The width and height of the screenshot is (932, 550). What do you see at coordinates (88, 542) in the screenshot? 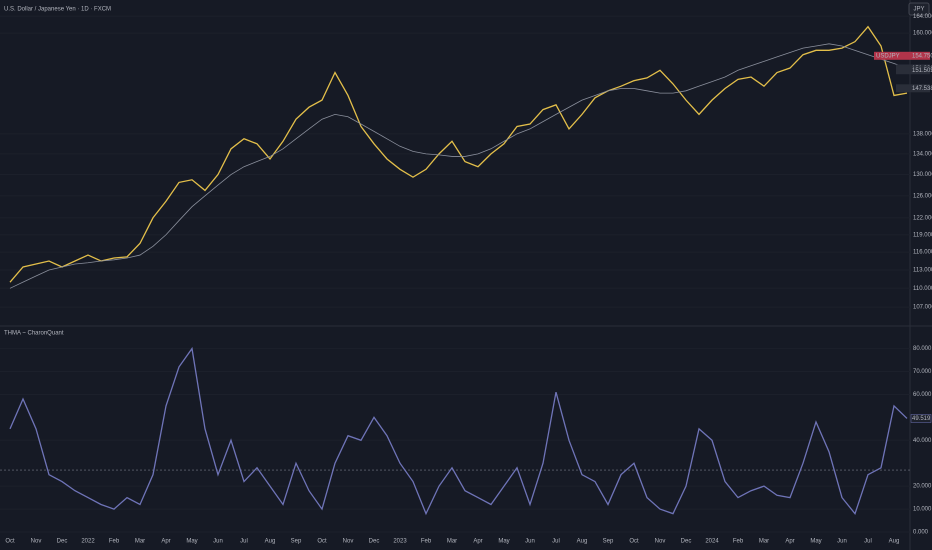
I see `x-tick-label: 2022` at bounding box center [88, 542].